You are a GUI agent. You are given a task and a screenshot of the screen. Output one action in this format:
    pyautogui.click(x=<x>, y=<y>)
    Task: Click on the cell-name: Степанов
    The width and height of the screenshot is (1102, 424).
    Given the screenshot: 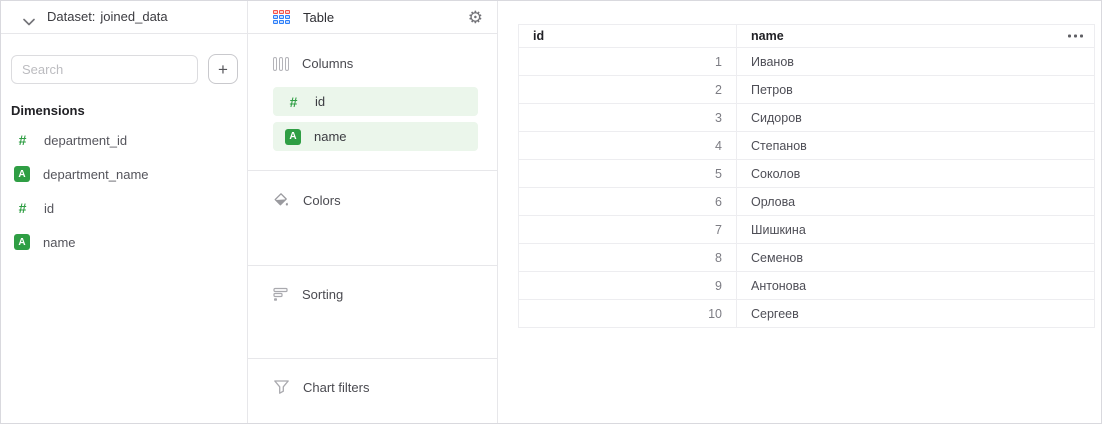 What is the action you would take?
    pyautogui.click(x=915, y=145)
    